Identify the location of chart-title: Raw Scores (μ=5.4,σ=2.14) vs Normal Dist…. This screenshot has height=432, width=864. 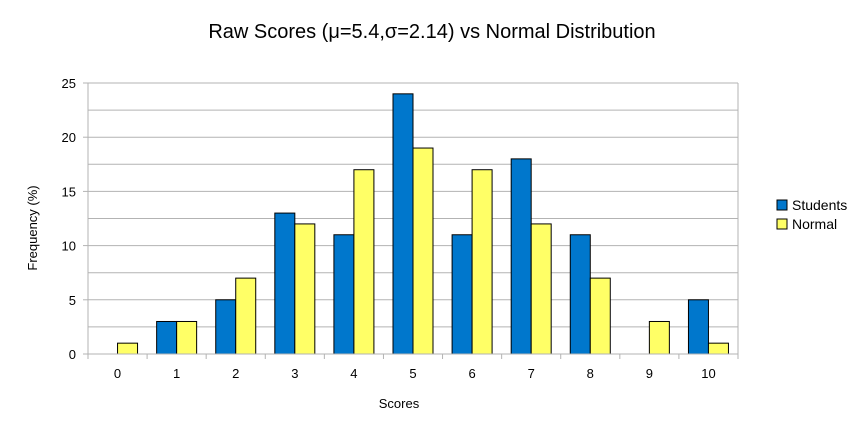
(431, 32).